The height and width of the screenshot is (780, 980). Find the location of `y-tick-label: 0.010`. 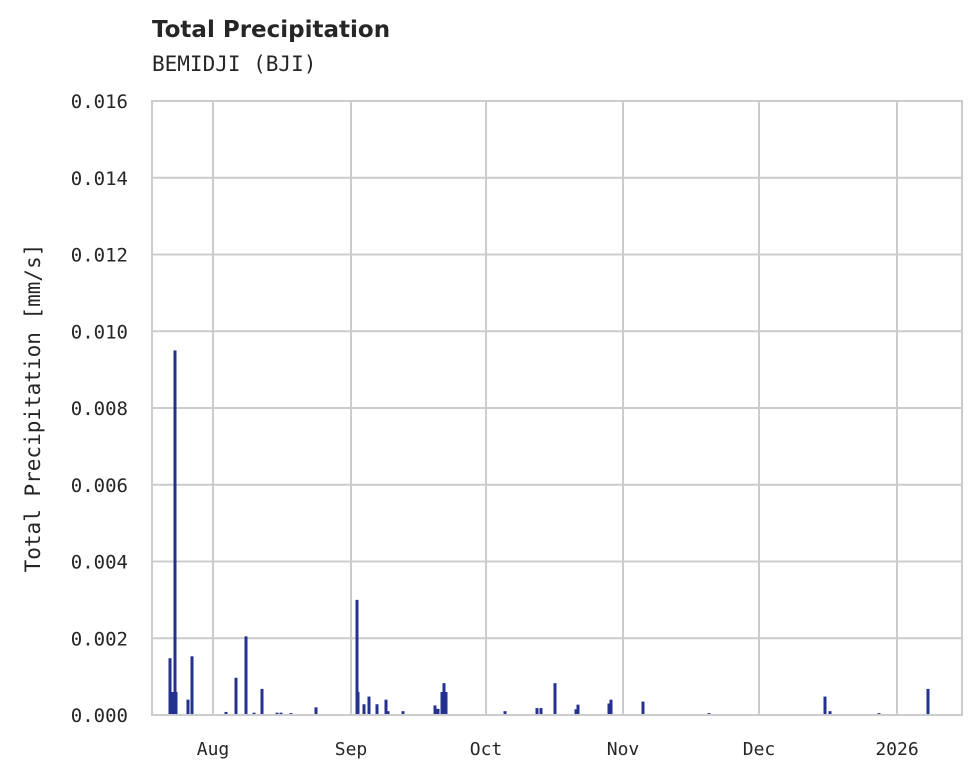

y-tick-label: 0.010 is located at coordinates (99, 332).